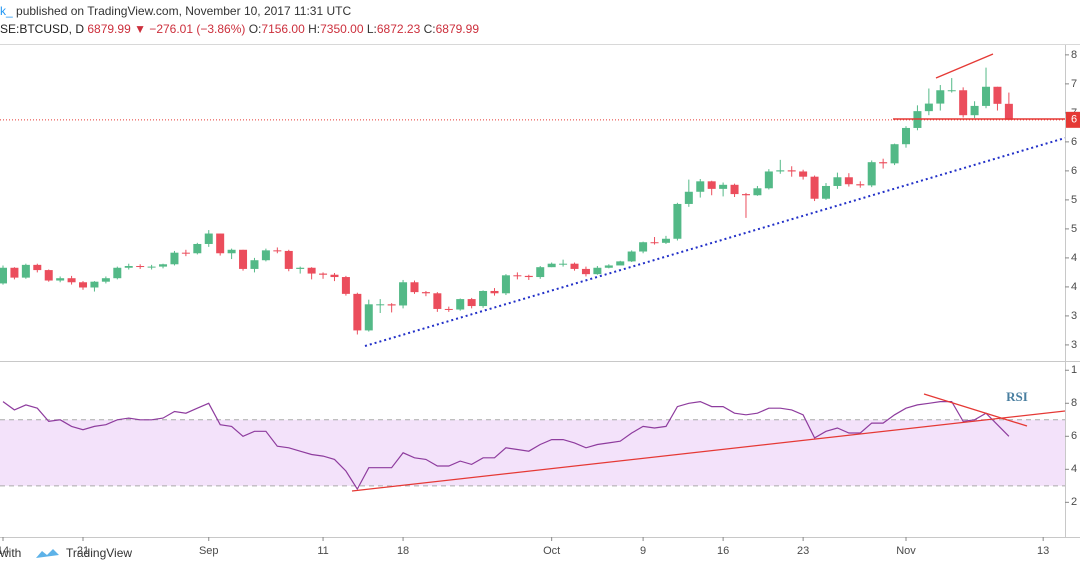  I want to click on x-tick-label: 11, so click(322, 551).